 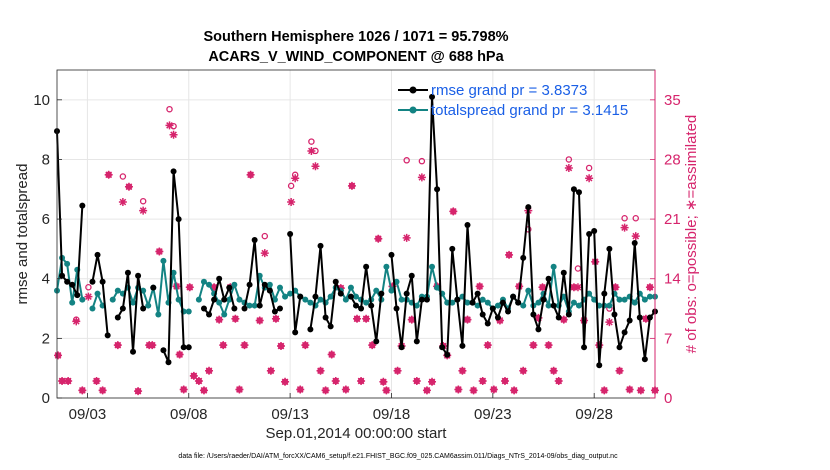 I want to click on y-left-tick-label: 0, so click(x=46, y=398).